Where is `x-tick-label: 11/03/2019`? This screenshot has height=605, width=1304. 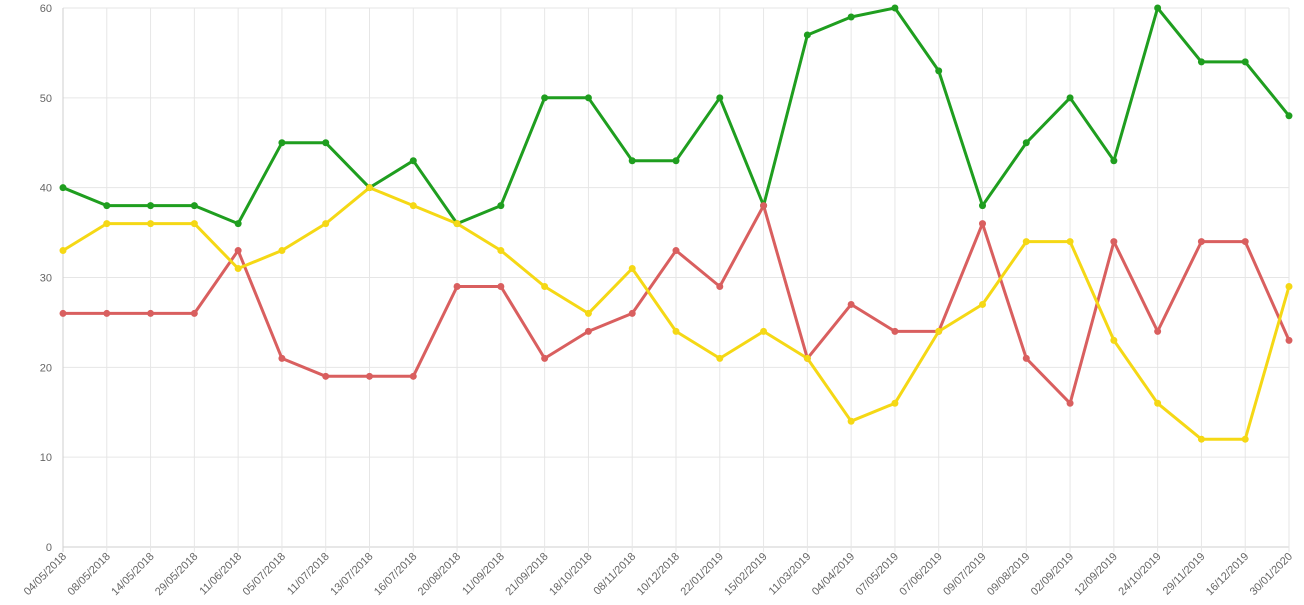 x-tick-label: 11/03/2019 is located at coordinates (790, 574).